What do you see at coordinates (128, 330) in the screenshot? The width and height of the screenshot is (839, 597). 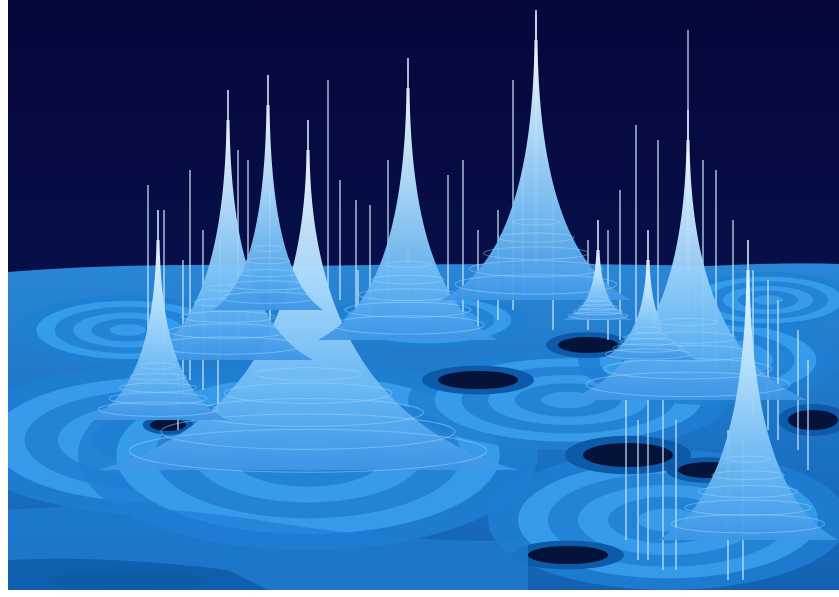 I see `basin-terrace` at bounding box center [128, 330].